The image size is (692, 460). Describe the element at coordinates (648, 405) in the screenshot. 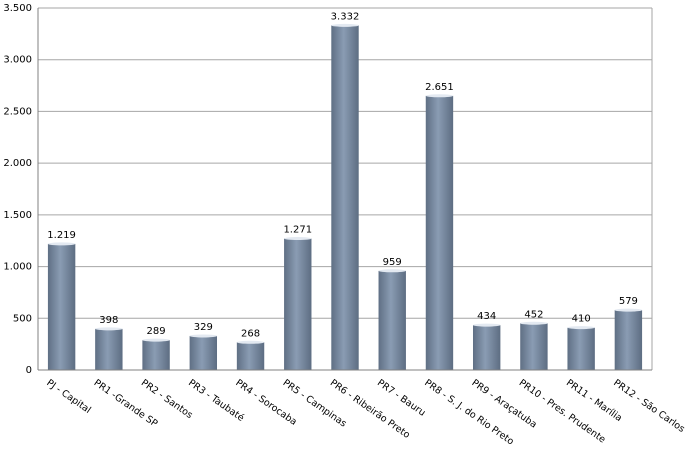

I see `x-tick-label: PR12 - São Carlos` at that location.